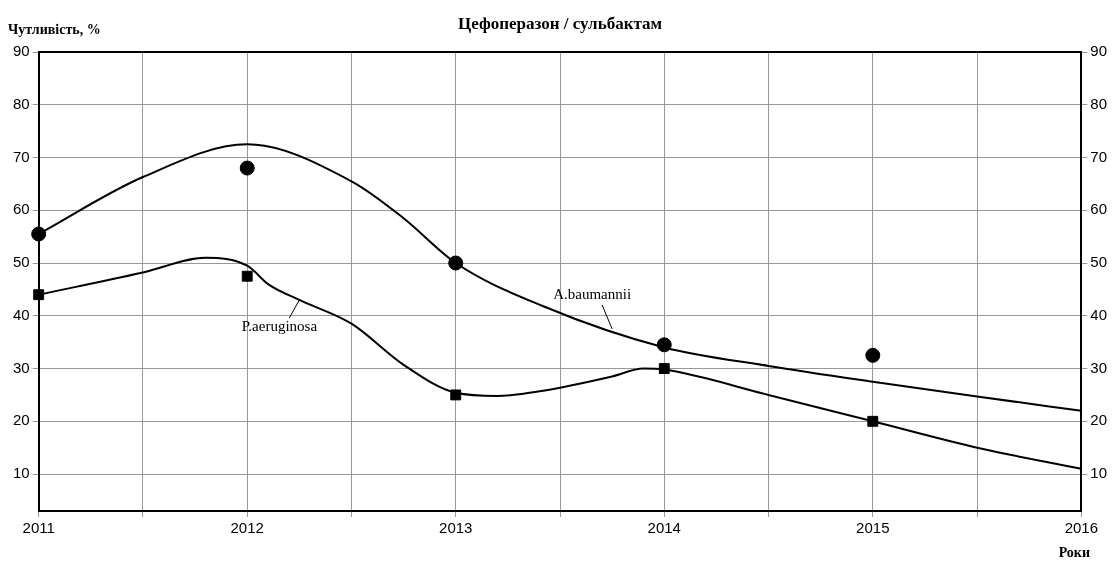 The height and width of the screenshot is (565, 1120). I want to click on y2-tick-label: 10, so click(1098, 473).